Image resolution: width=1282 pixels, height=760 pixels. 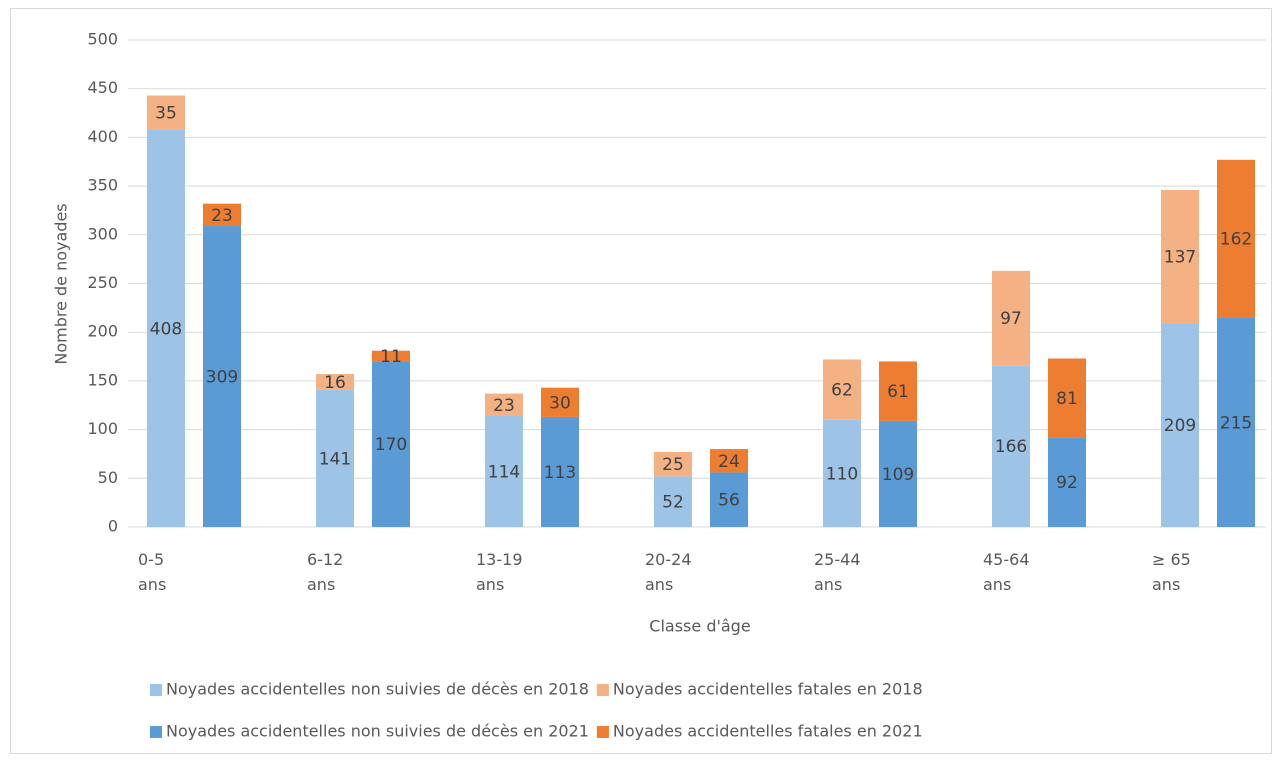 I want to click on x-tick-line: 0-5, so click(x=151, y=559).